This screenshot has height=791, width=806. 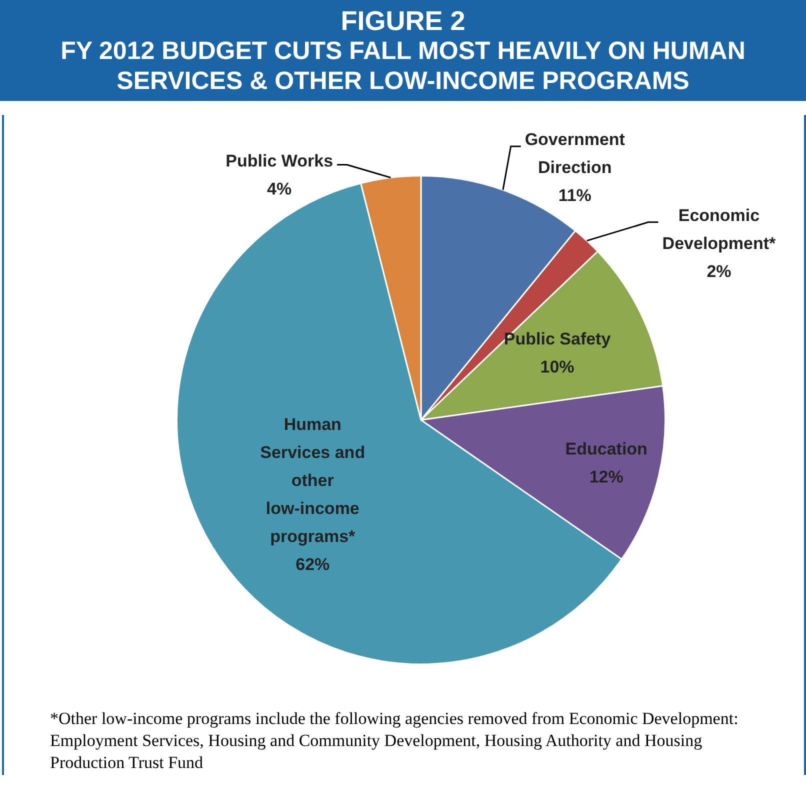 I want to click on slice-label: Public Works, so click(x=280, y=160).